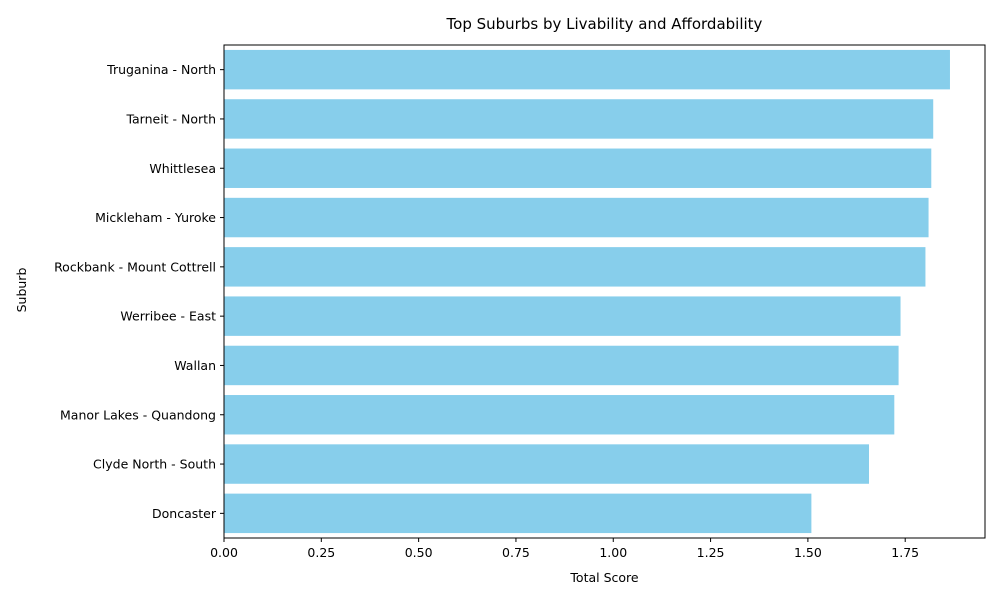  What do you see at coordinates (564, 549) in the screenshot?
I see `x-axis-ticks: 0.00 0.25 0.50 0.75 1.00 1.25 1.50 1.75` at bounding box center [564, 549].